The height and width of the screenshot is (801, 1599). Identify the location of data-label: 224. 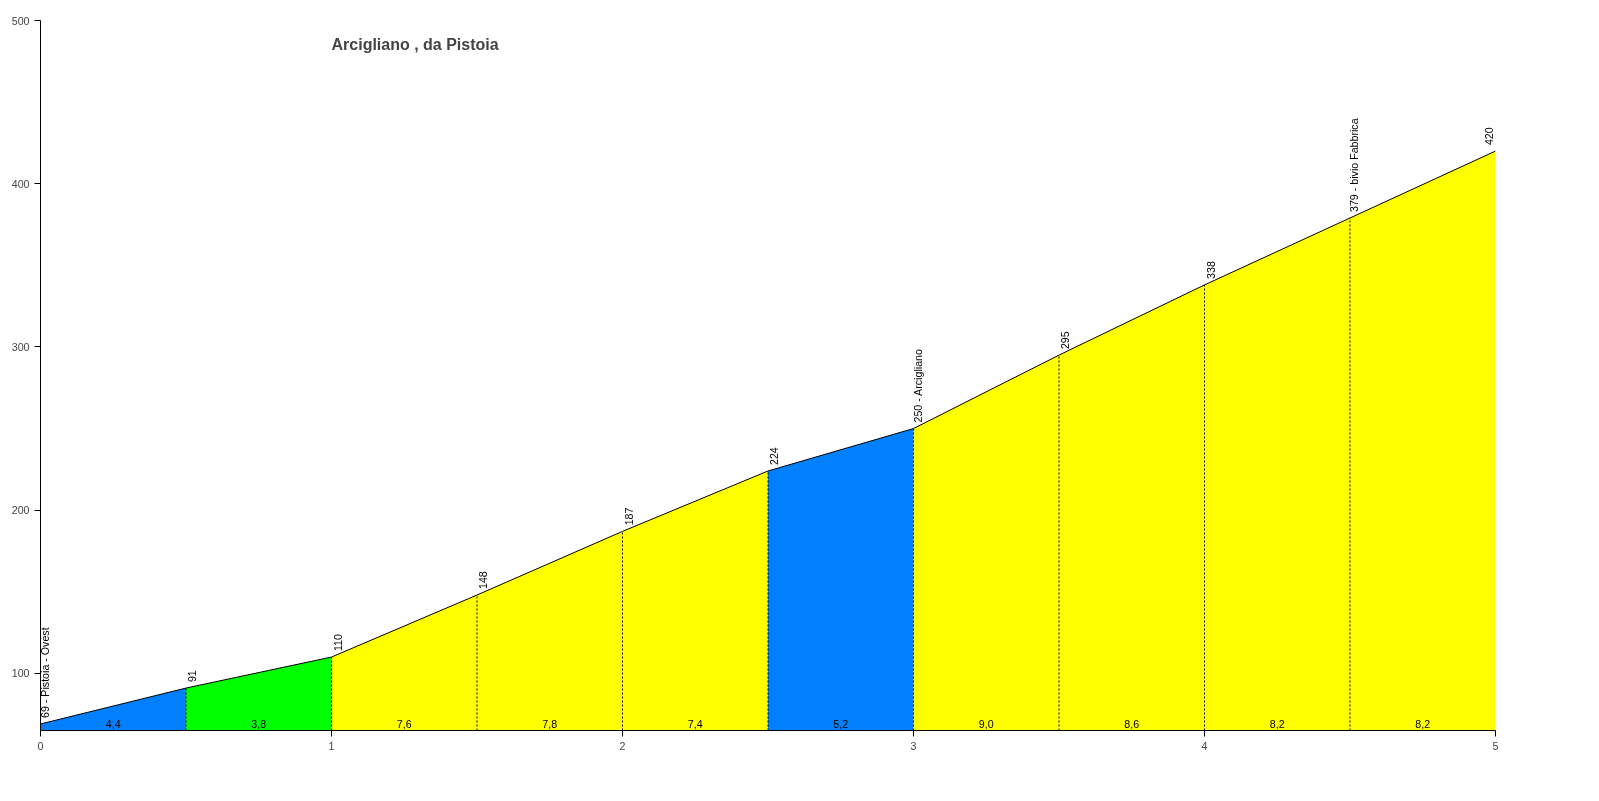
(774, 456).